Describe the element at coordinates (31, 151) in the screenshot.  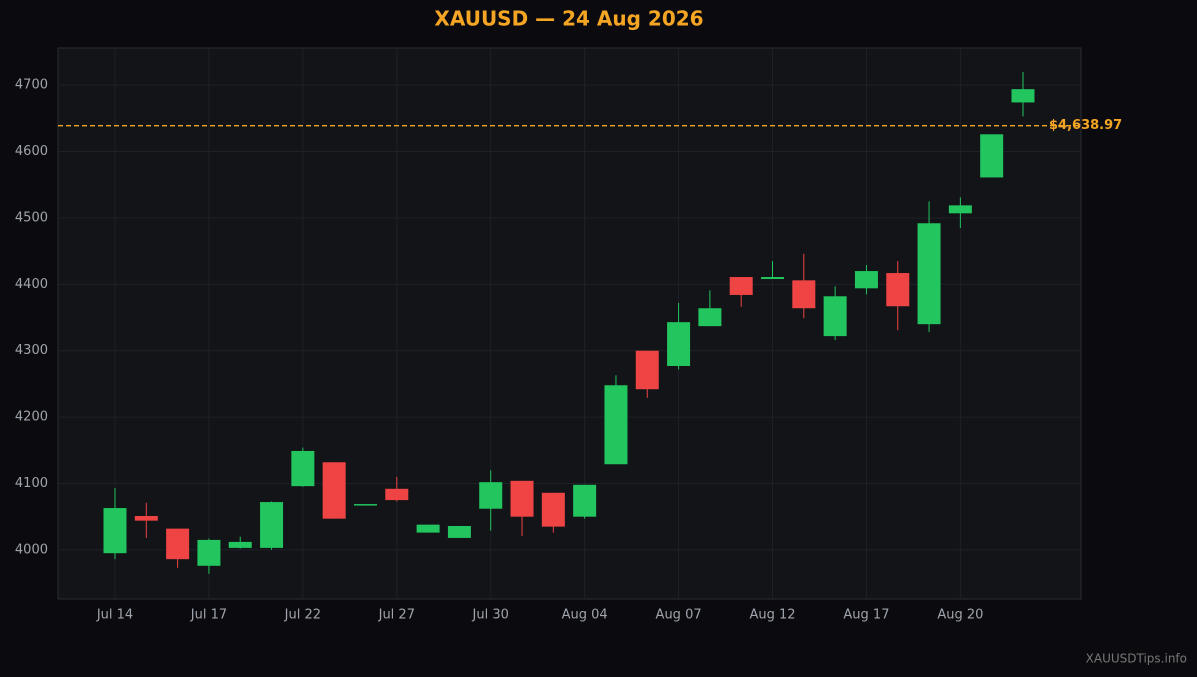
I see `y-tick-label: 4600` at that location.